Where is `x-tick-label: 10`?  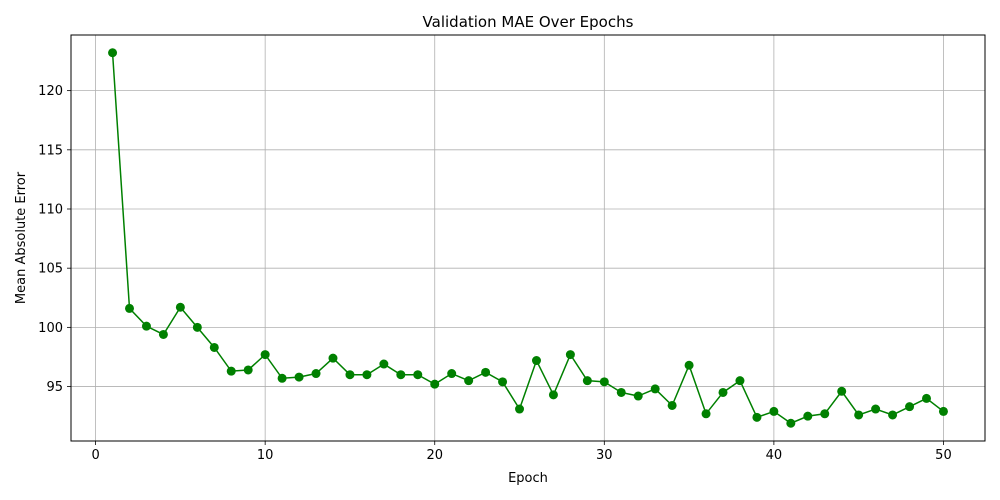 x-tick-label: 10 is located at coordinates (265, 455).